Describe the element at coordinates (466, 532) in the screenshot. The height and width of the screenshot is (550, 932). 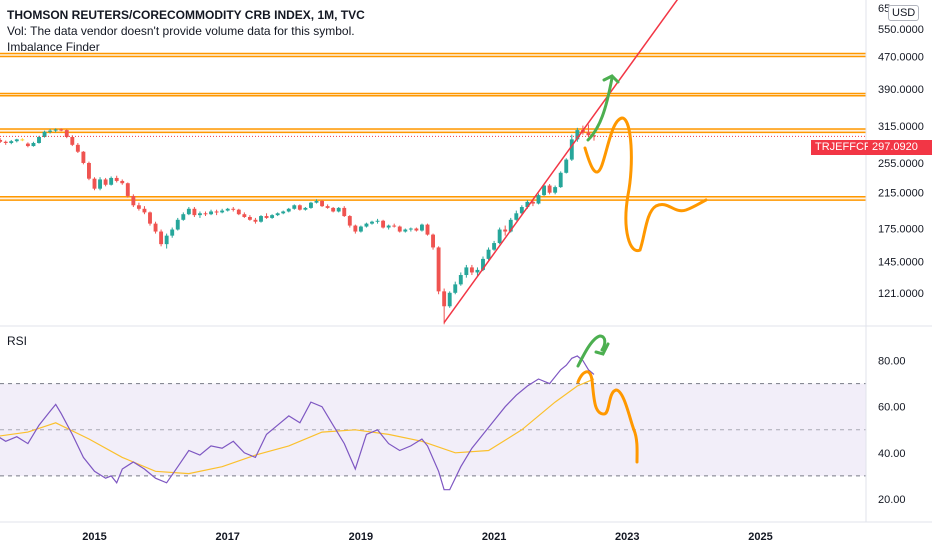
I see `time-axis: 2015 2017 2019 2021 2023 2025` at that location.